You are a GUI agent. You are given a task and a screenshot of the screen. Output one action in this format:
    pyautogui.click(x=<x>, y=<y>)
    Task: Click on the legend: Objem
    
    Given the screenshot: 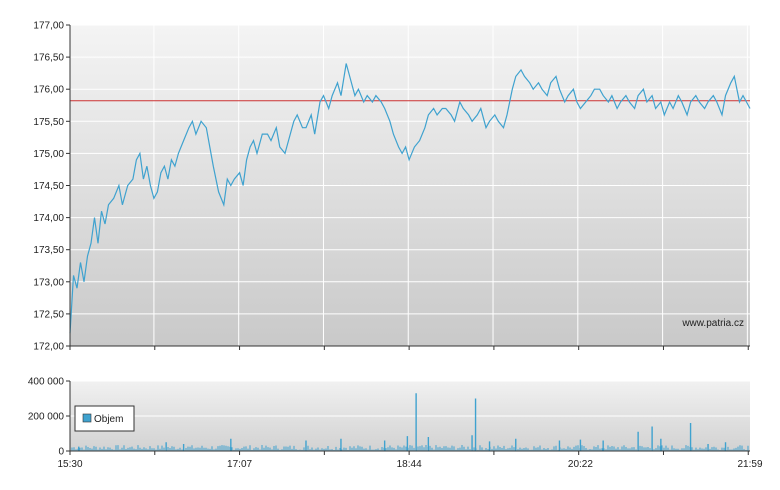 What is the action you would take?
    pyautogui.click(x=104, y=418)
    